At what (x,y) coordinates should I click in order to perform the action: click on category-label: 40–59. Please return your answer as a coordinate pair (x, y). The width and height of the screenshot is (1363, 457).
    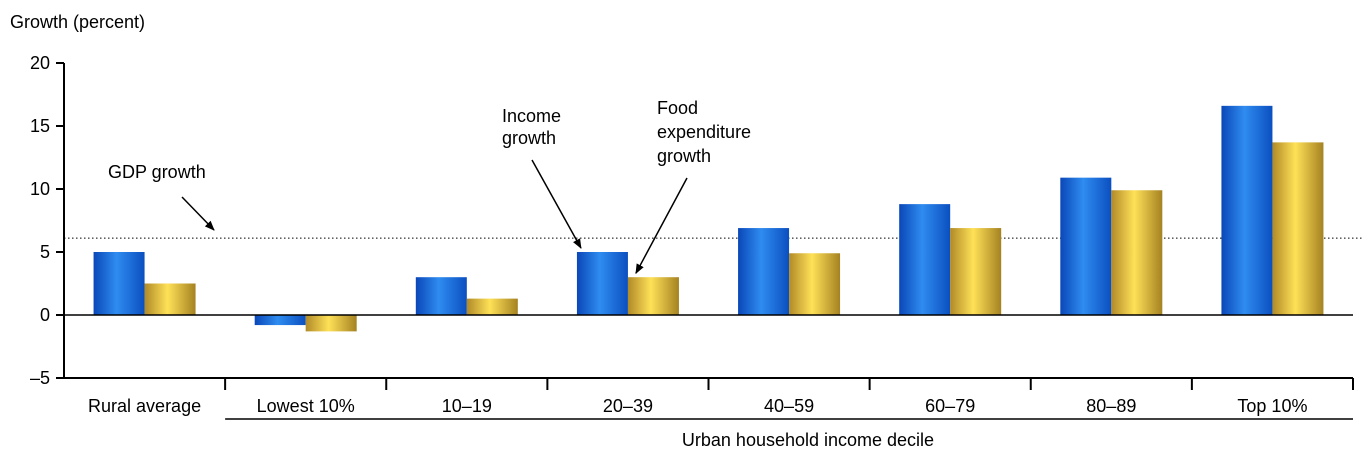
    Looking at the image, I should click on (789, 406).